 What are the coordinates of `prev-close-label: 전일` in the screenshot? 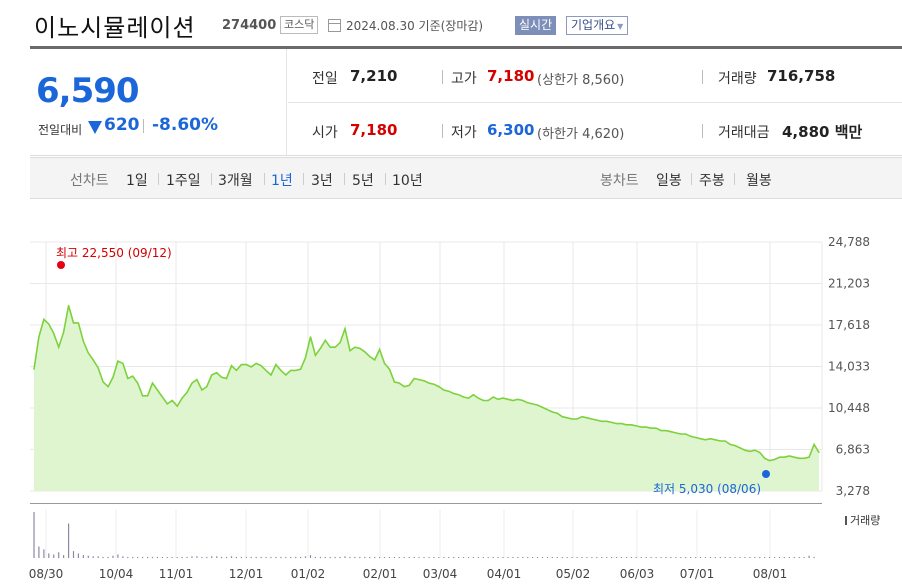 It's located at (325, 79).